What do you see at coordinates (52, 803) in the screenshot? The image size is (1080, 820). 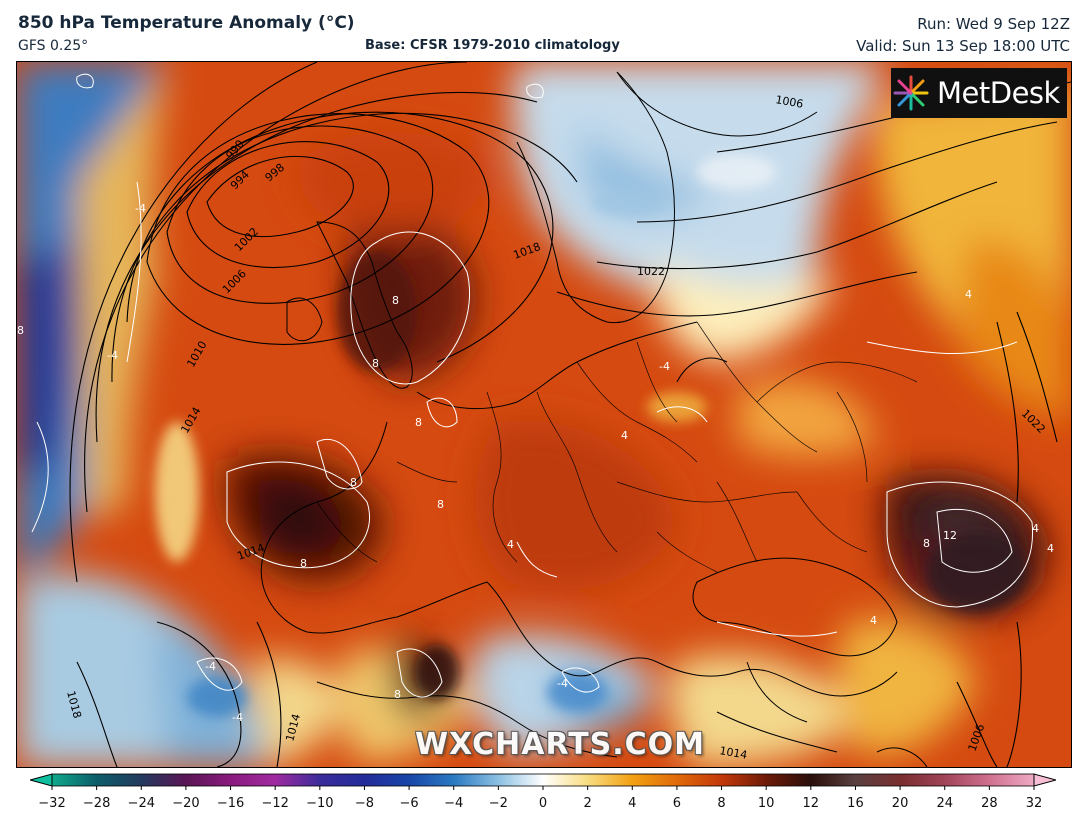 I see `colorbar-tick-label: −32` at bounding box center [52, 803].